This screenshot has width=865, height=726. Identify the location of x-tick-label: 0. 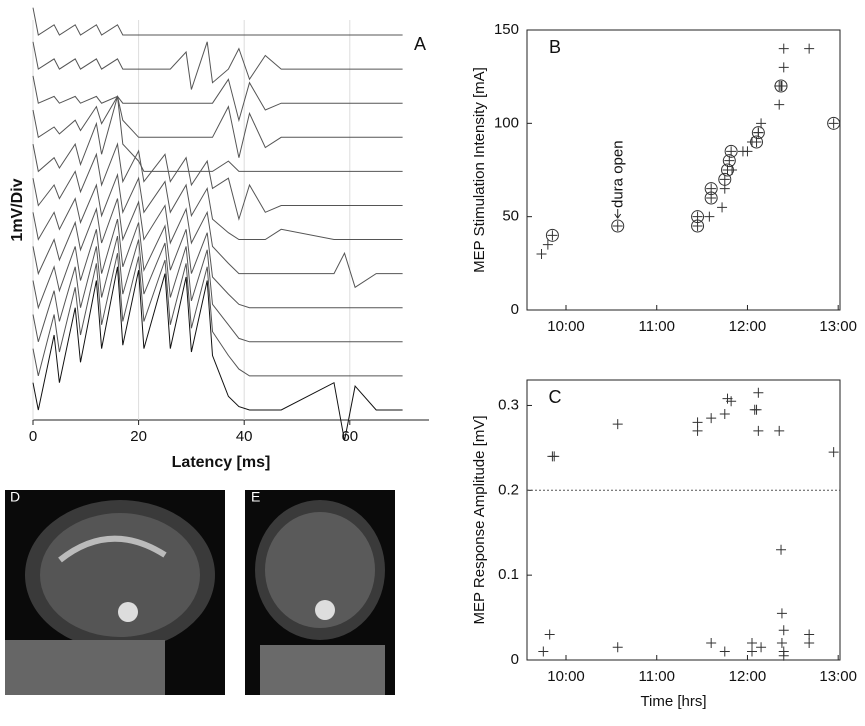
(33, 436).